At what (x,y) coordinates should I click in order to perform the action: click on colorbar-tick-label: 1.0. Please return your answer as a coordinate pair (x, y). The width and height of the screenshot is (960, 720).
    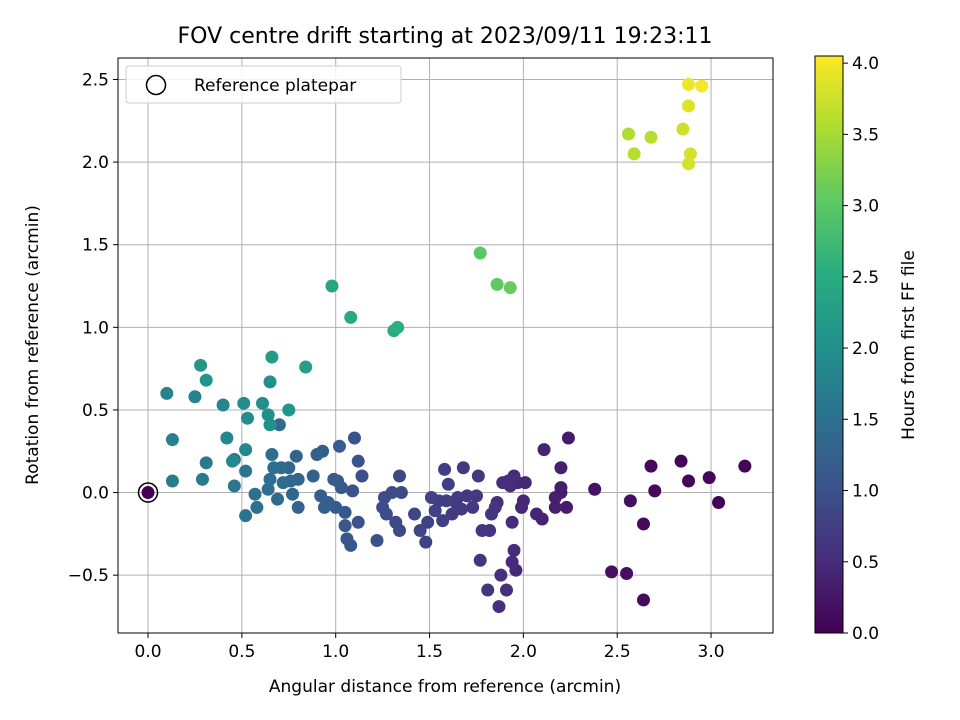
    Looking at the image, I should click on (865, 492).